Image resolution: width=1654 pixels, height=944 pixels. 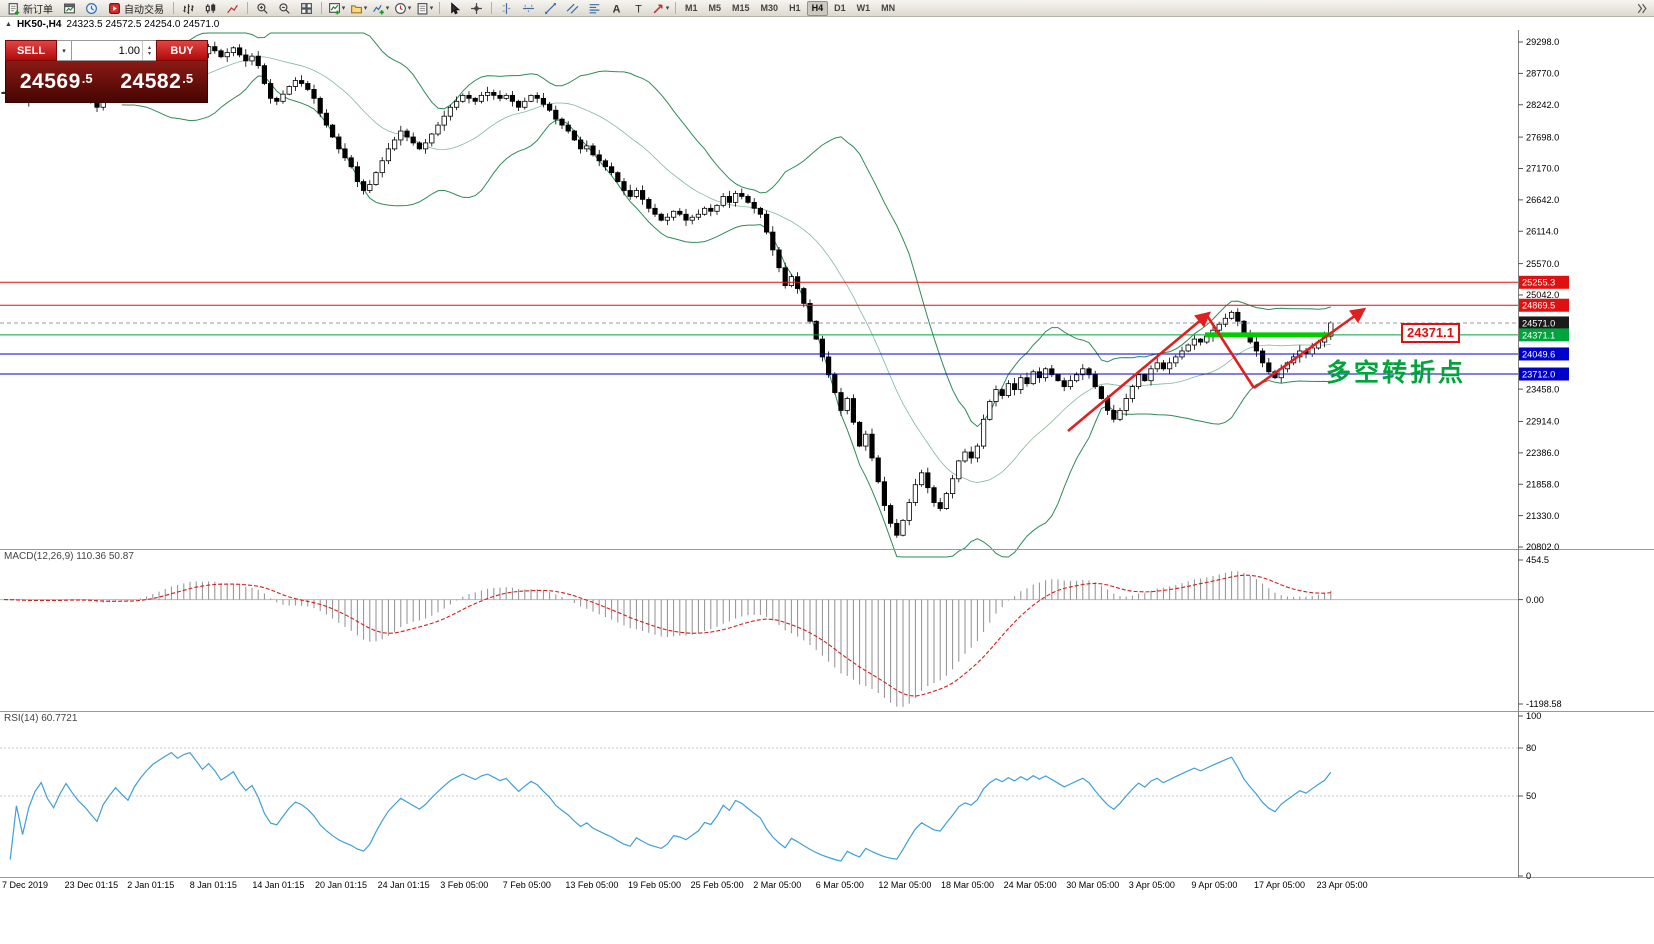 What do you see at coordinates (1342, 885) in the screenshot?
I see `svg-text: 23 Apr 05:00` at bounding box center [1342, 885].